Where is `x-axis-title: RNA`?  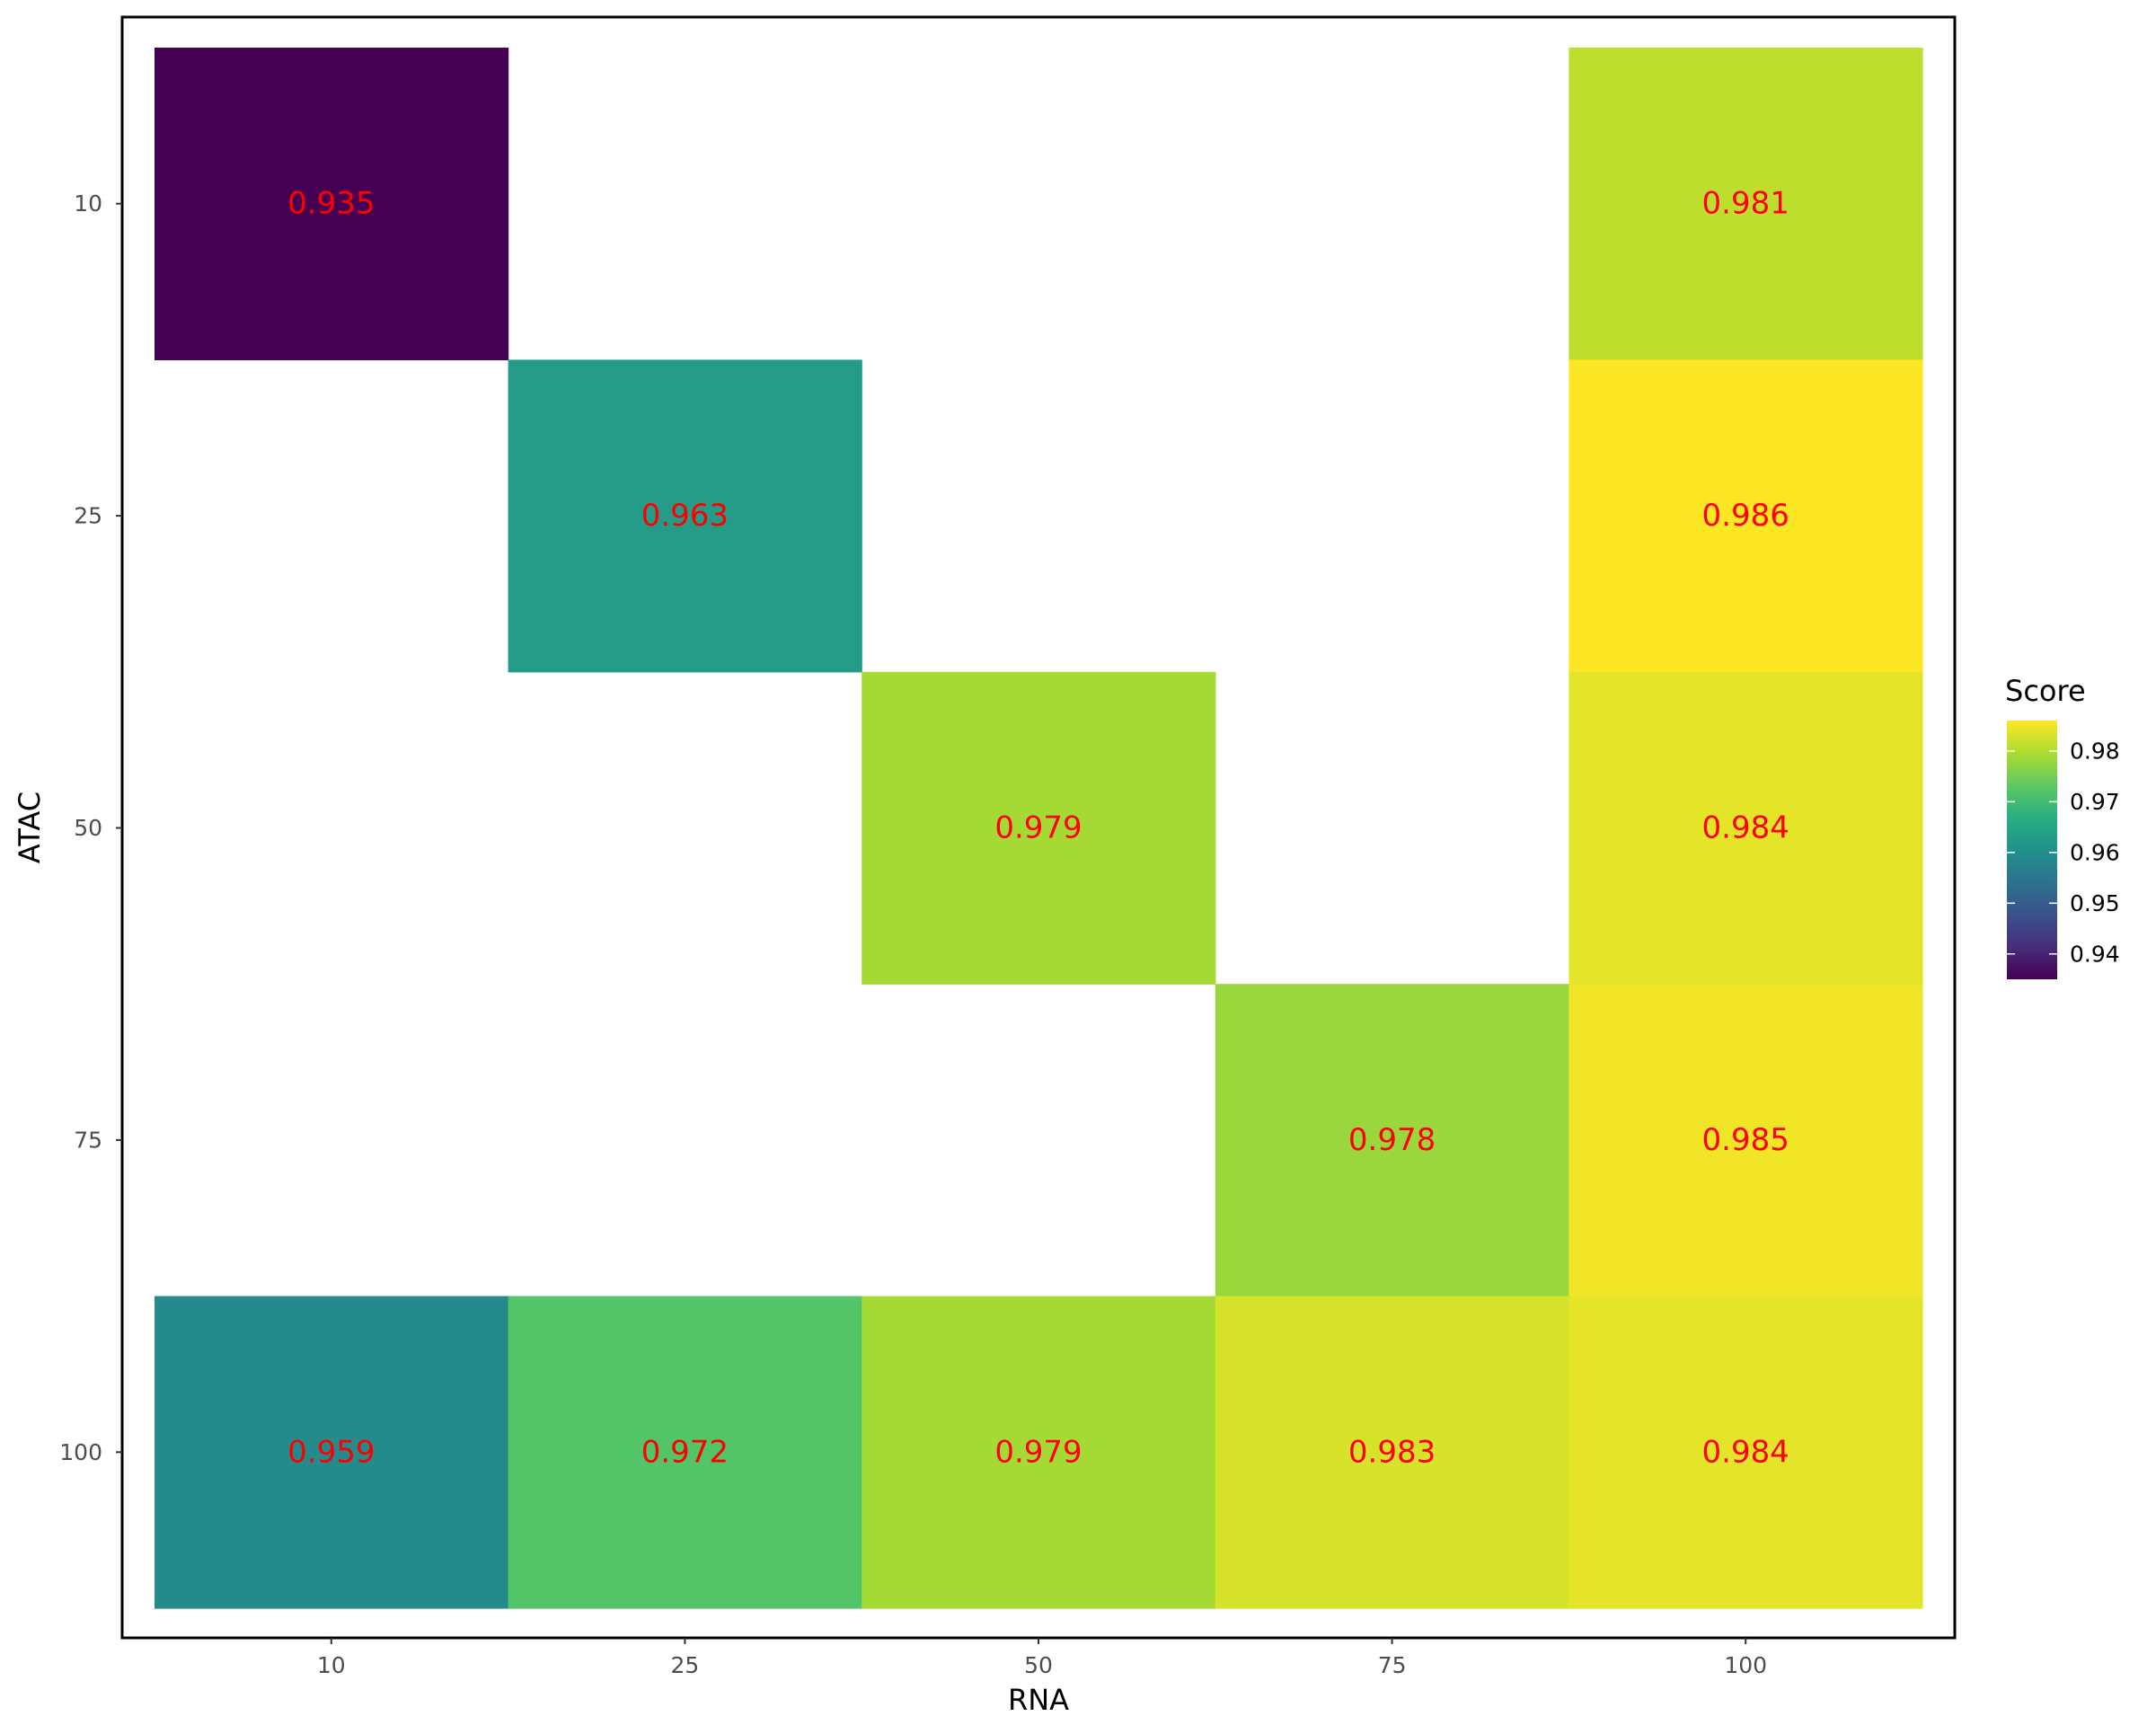
x-axis-title: RNA is located at coordinates (1039, 1700).